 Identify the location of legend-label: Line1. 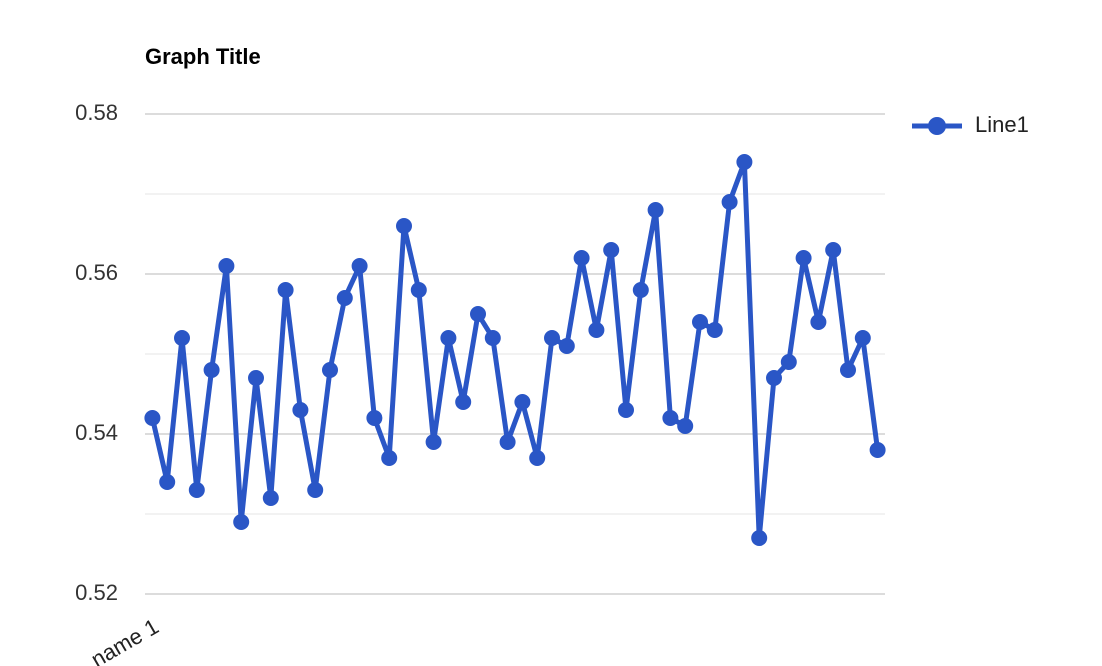
(1002, 124).